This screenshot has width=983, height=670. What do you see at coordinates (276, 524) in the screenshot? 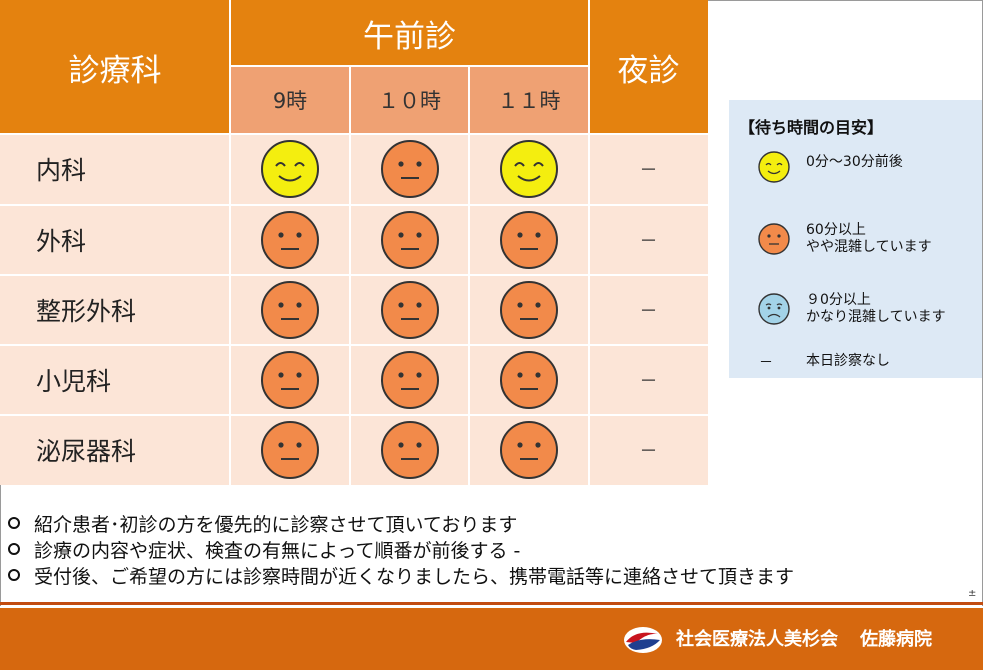
I see `note-text: 紹介患者･初診の方を優先的に診察させて頂いております` at bounding box center [276, 524].